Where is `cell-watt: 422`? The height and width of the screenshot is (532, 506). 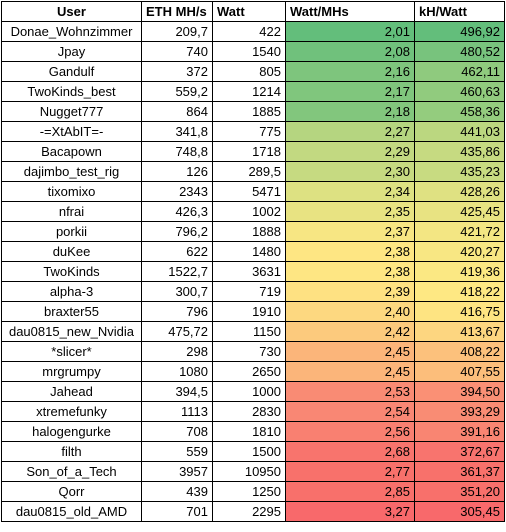
cell-watt: 422 is located at coordinates (249, 31).